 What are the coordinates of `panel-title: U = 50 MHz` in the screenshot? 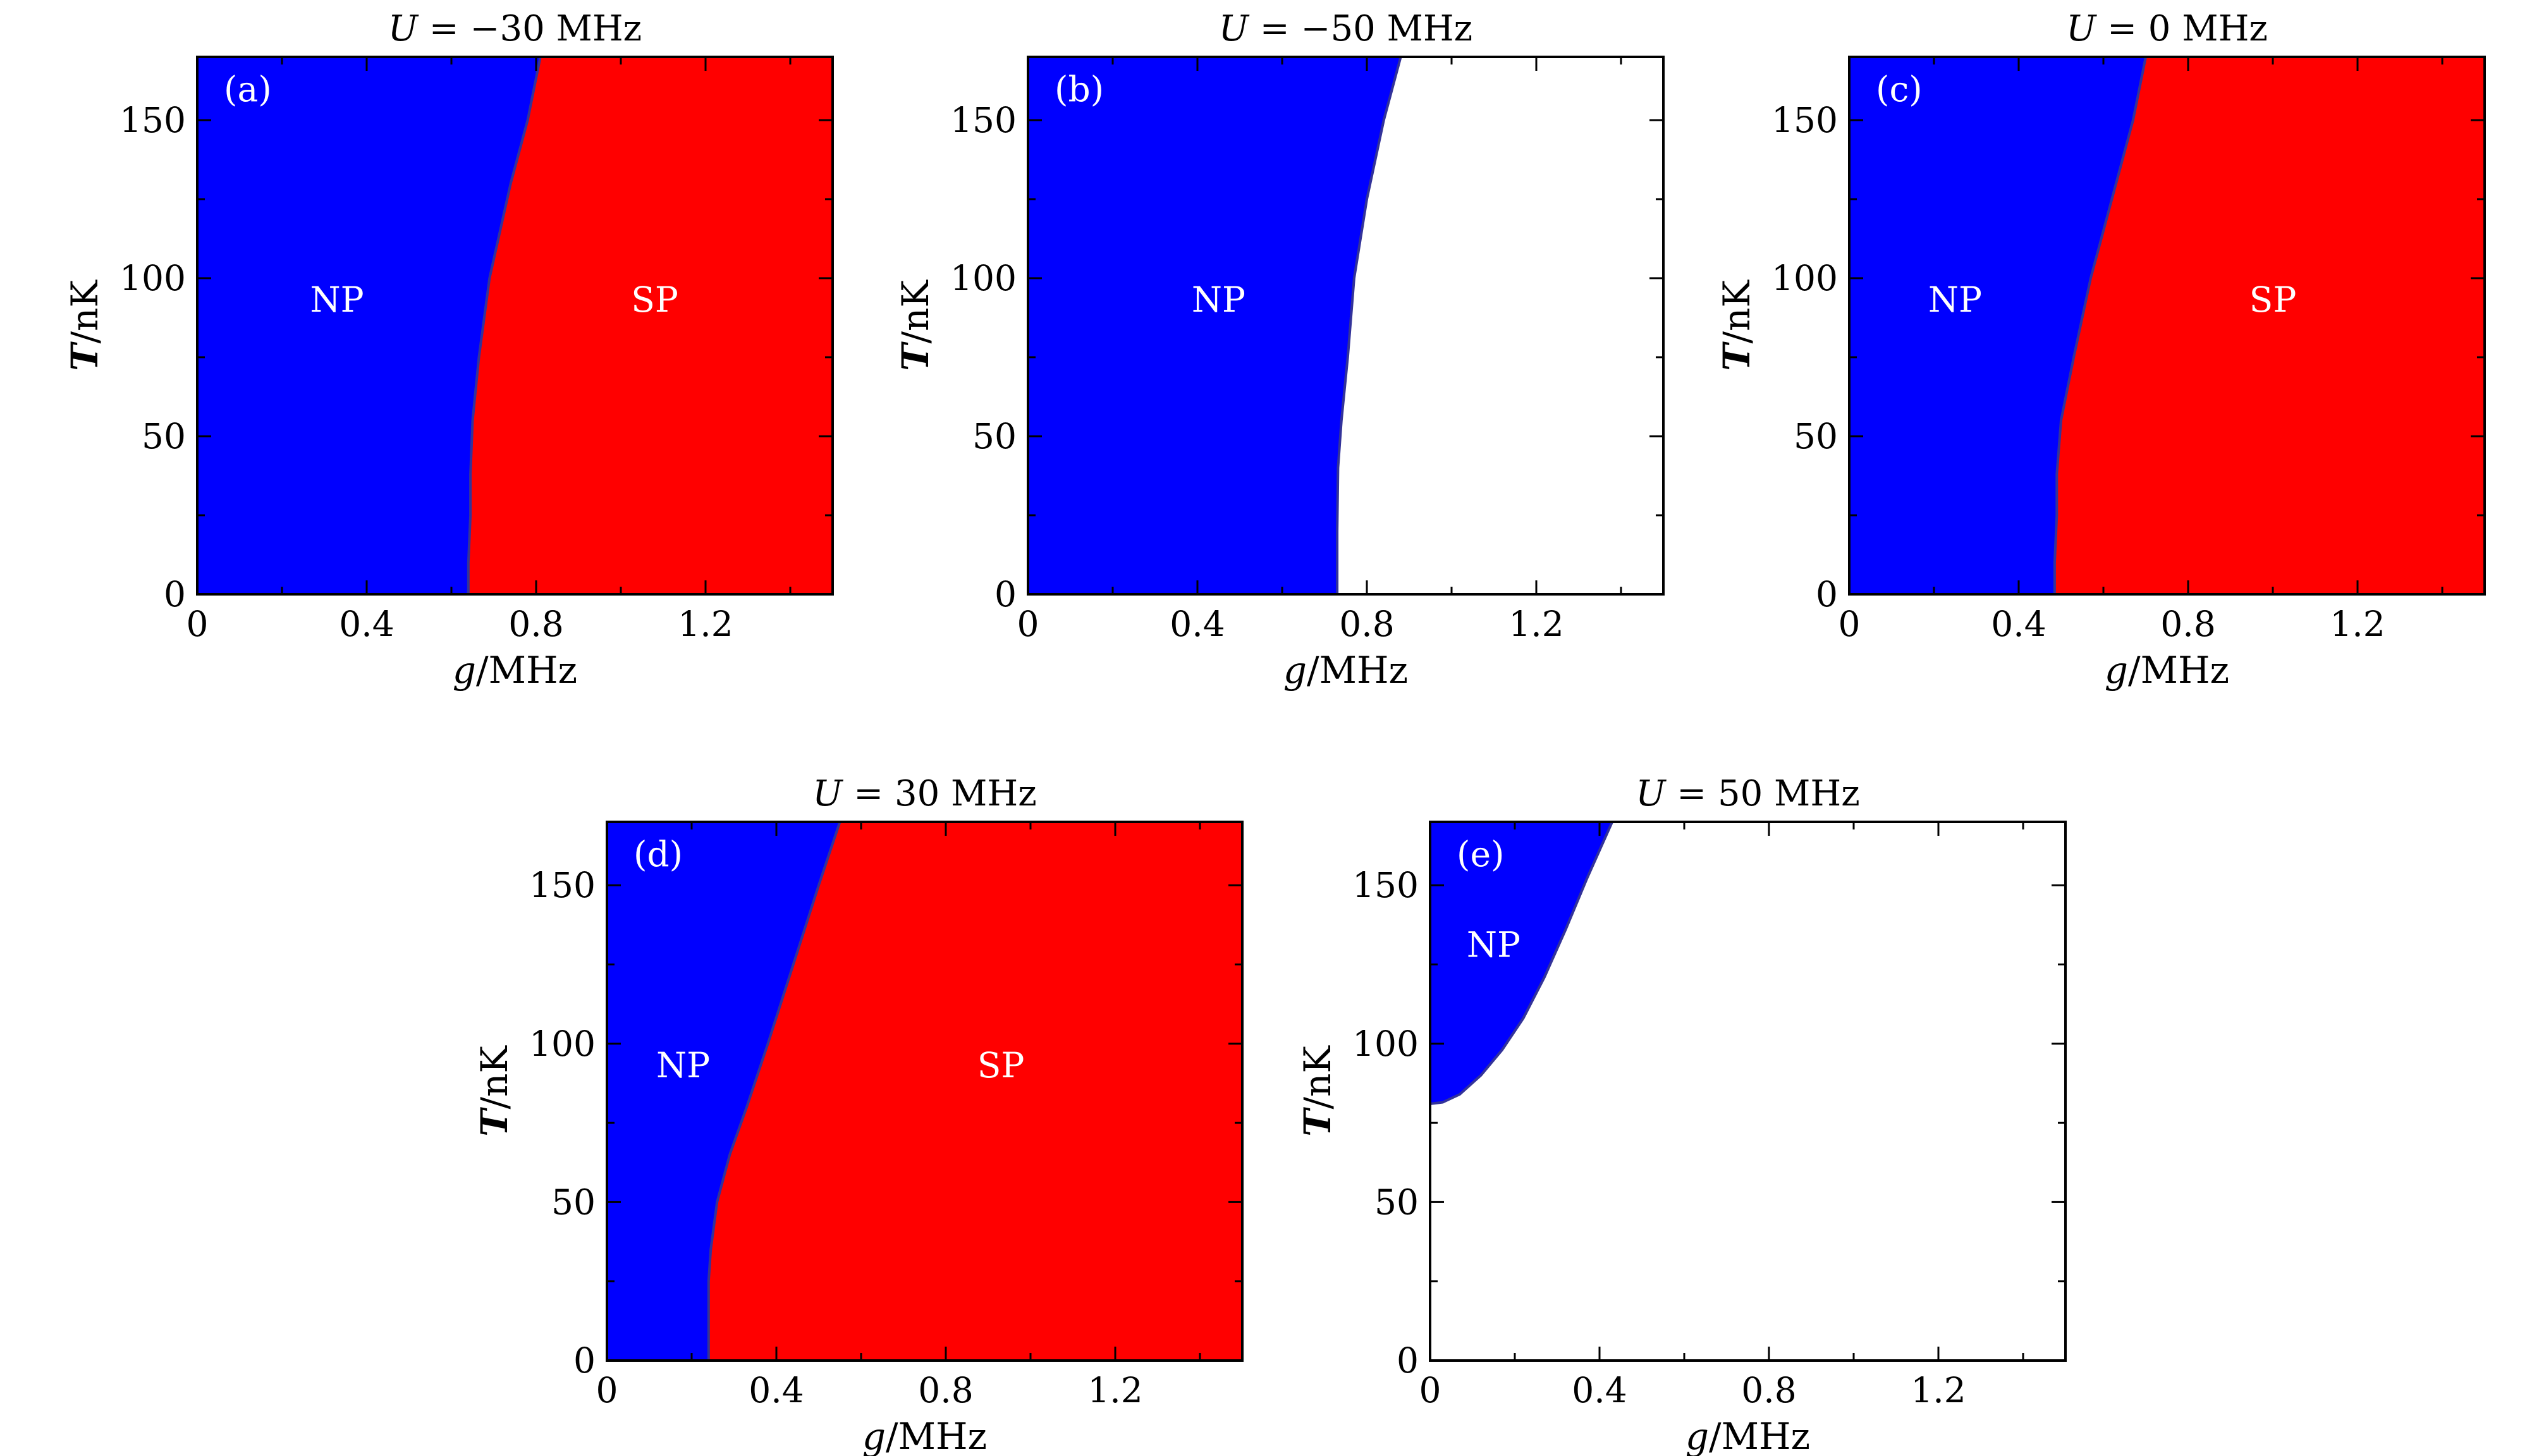 It's located at (1747, 793).